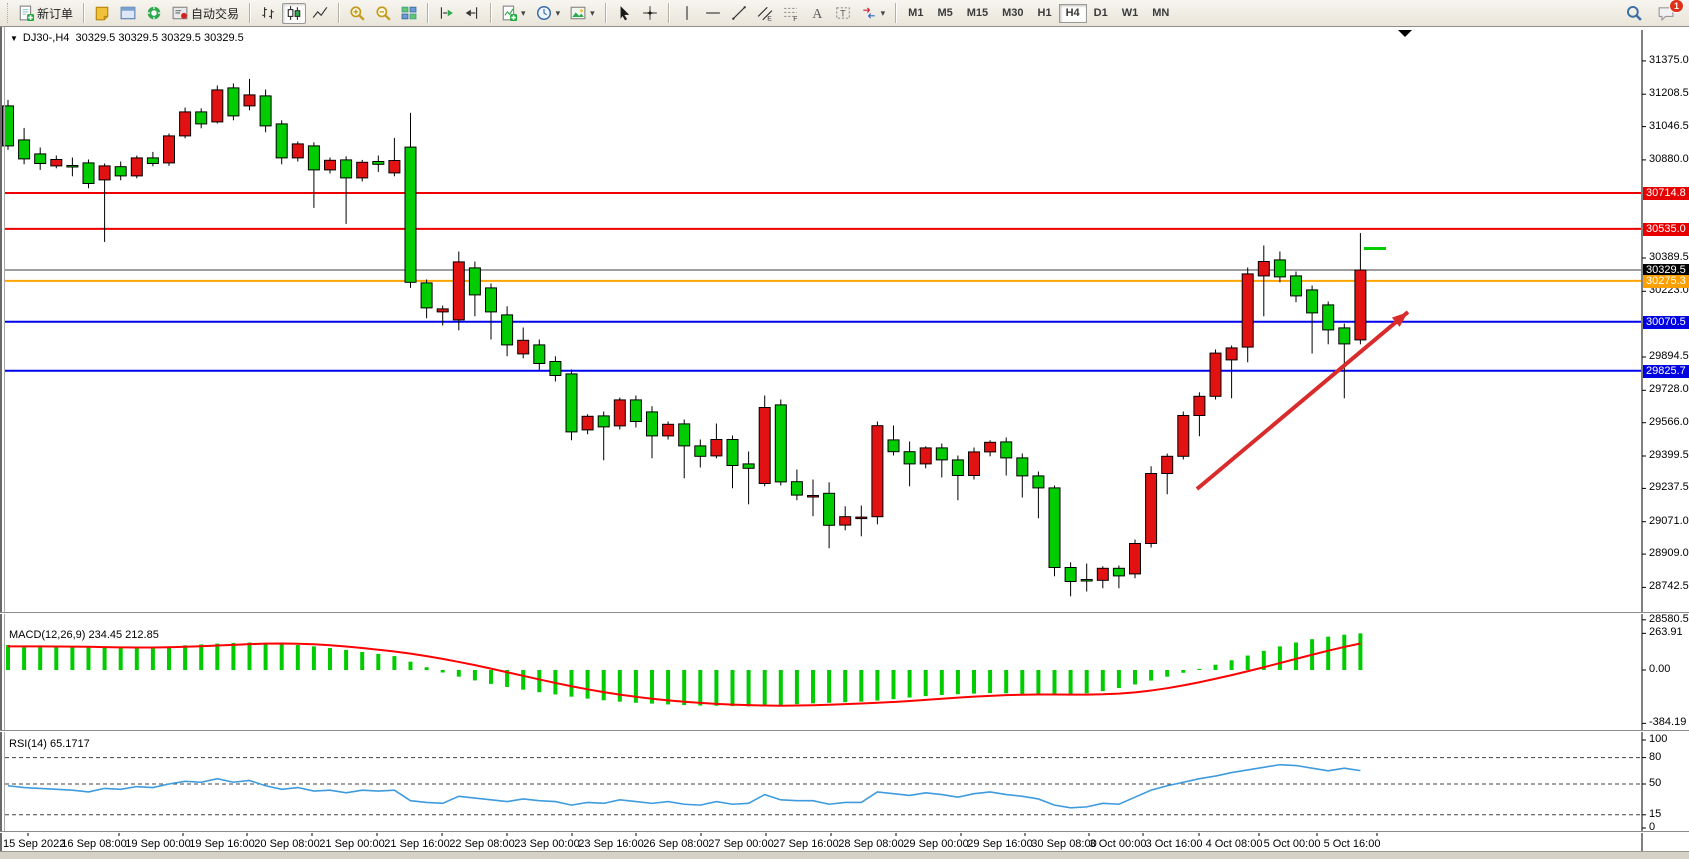  What do you see at coordinates (472, 13) in the screenshot?
I see `chart-shift-button` at bounding box center [472, 13].